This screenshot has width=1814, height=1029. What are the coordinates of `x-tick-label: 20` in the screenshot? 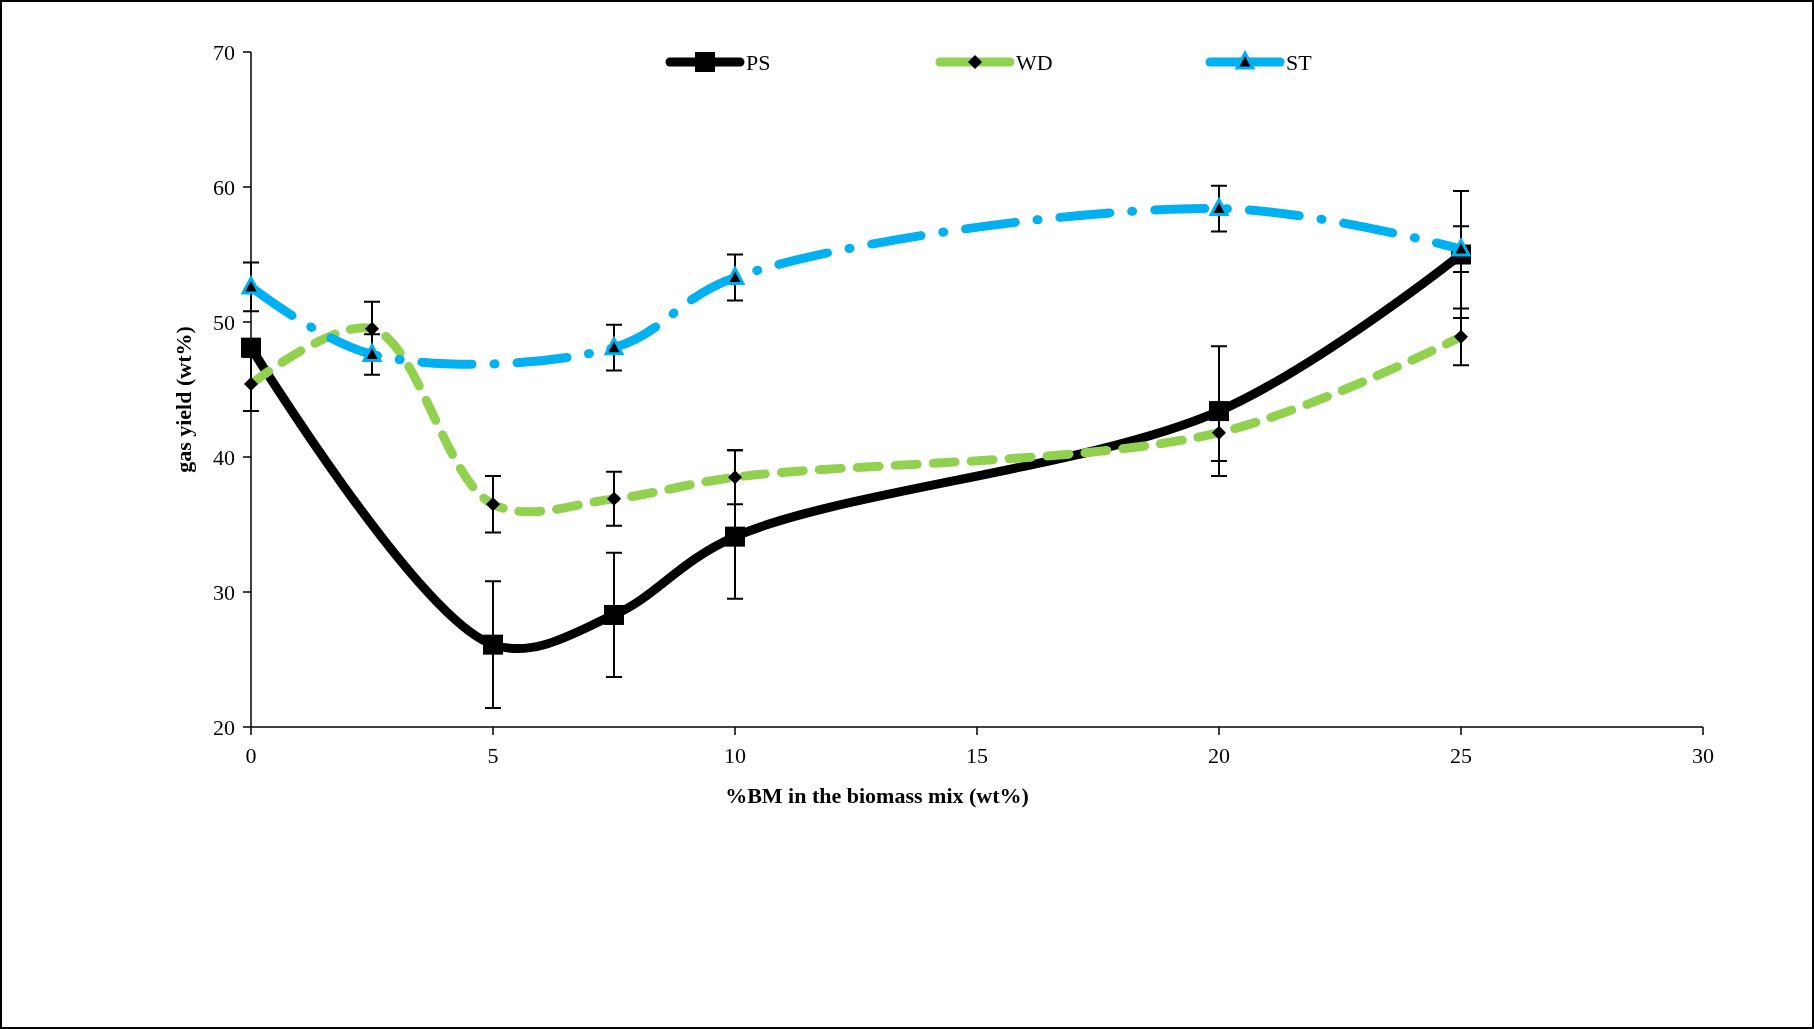 It's located at (1219, 755).